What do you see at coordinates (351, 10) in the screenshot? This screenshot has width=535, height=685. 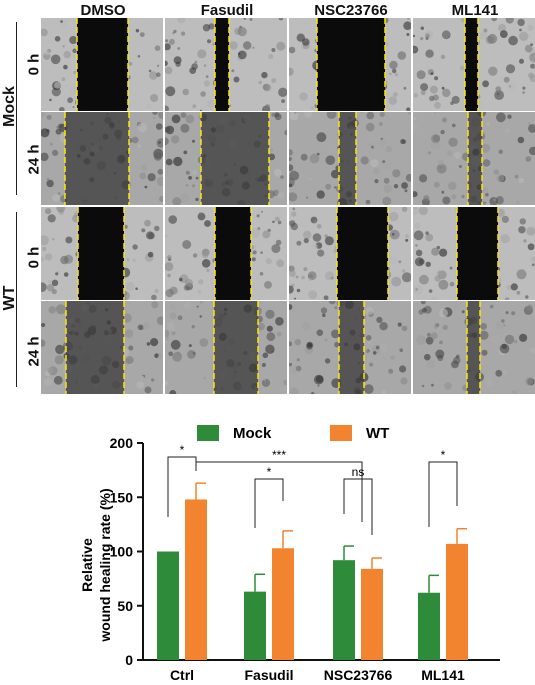 I see `column-header-nsc23766: NSC23766` at bounding box center [351, 10].